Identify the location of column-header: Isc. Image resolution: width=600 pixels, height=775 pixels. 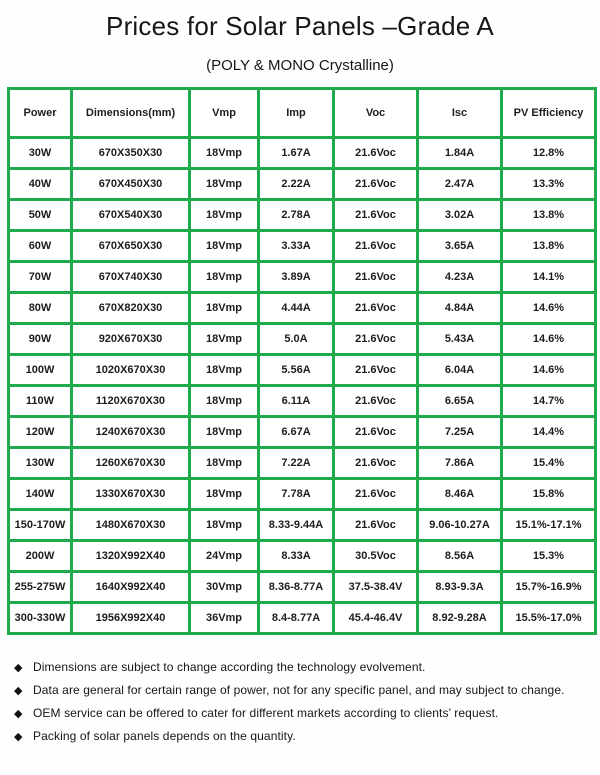
(459, 113).